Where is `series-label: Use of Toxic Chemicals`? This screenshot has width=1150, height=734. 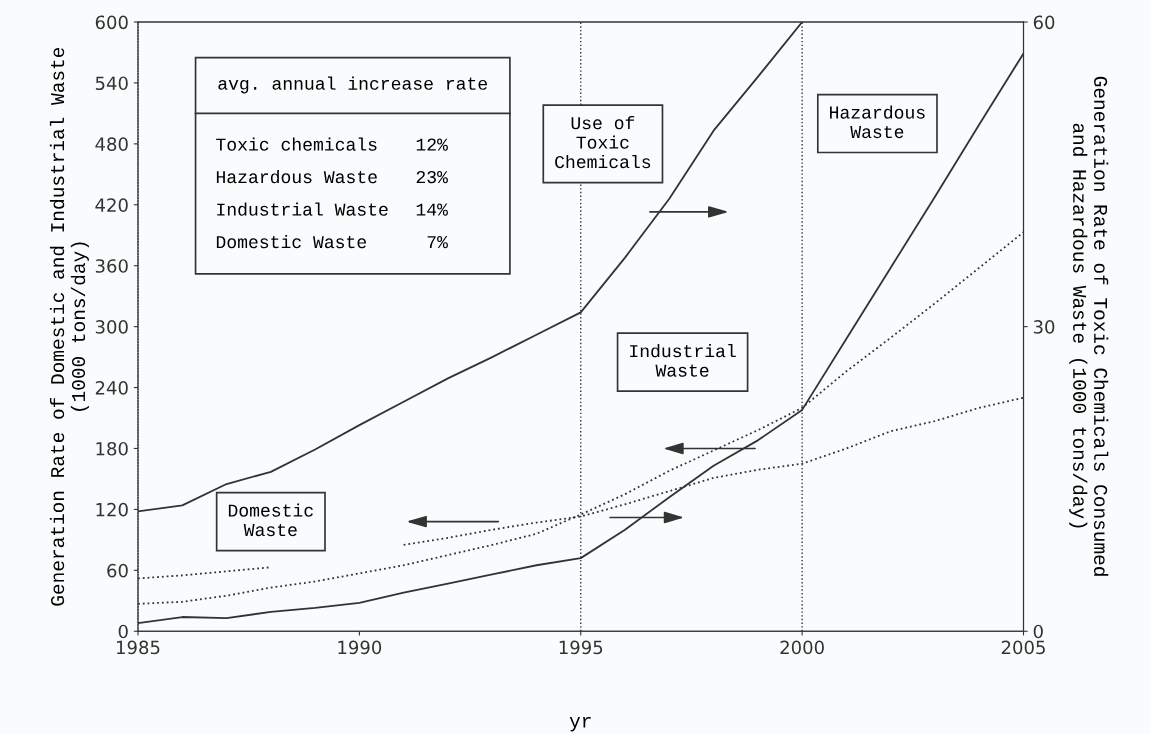 series-label: Use of Toxic Chemicals is located at coordinates (603, 142).